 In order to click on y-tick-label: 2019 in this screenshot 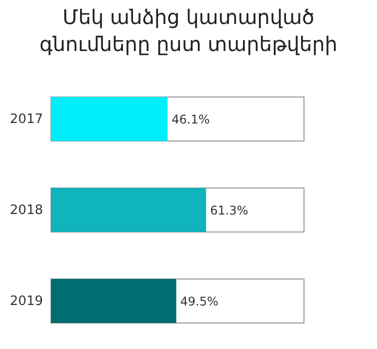, I will do `click(26, 302)`.